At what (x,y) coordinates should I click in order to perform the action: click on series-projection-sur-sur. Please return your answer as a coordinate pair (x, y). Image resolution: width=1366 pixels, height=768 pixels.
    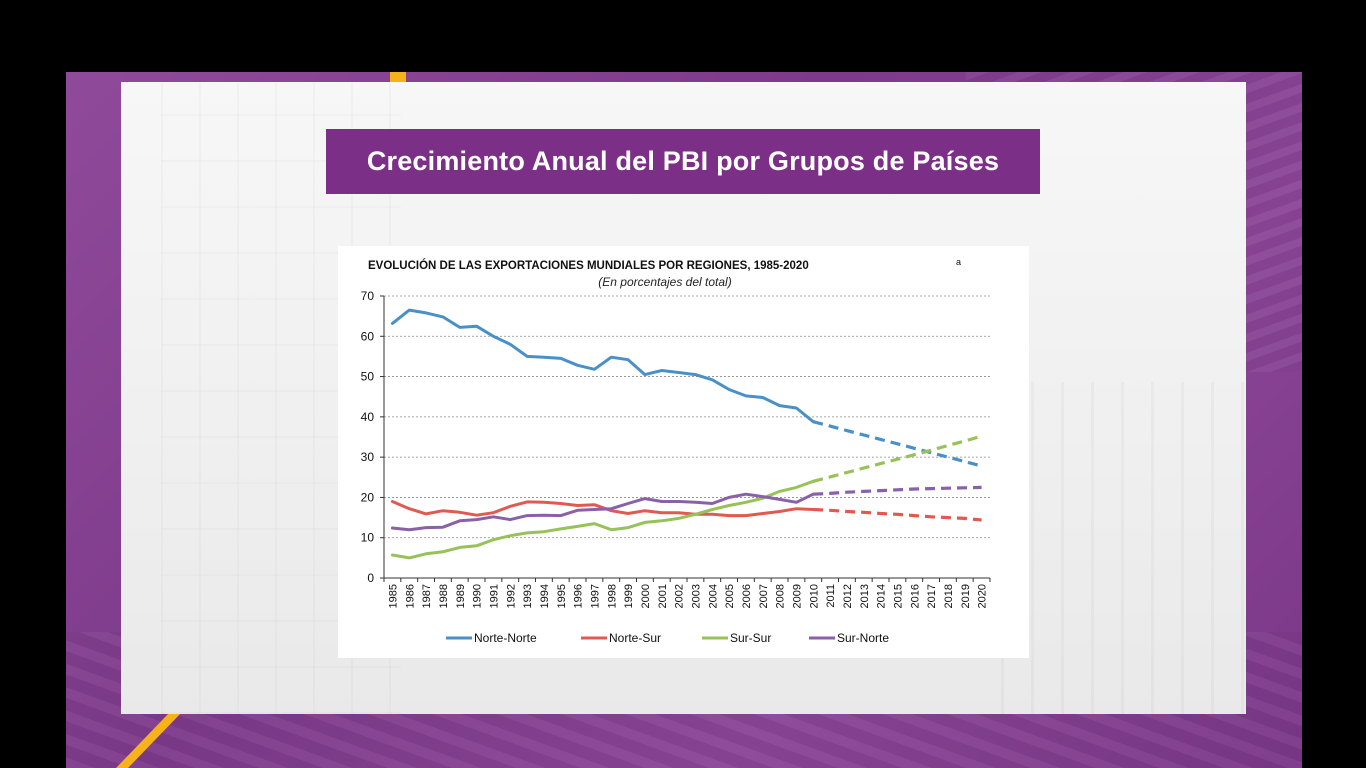
    Looking at the image, I should click on (897, 458).